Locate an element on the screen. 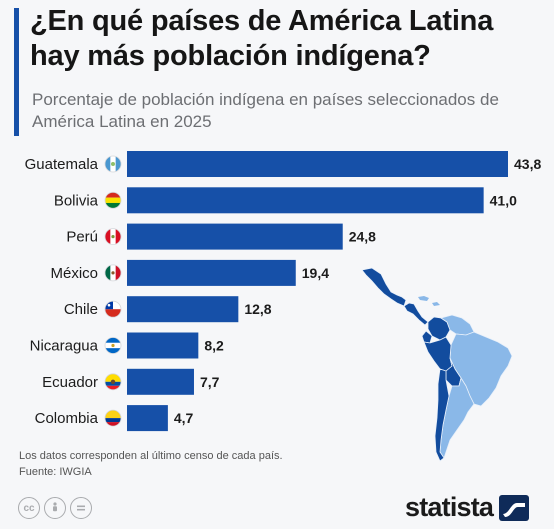 Image resolution: width=554 pixels, height=529 pixels. mexico-flag-icon is located at coordinates (113, 273).